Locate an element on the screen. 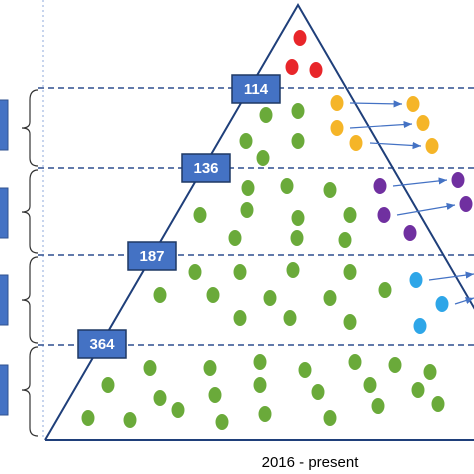  braces is located at coordinates (30, 263).